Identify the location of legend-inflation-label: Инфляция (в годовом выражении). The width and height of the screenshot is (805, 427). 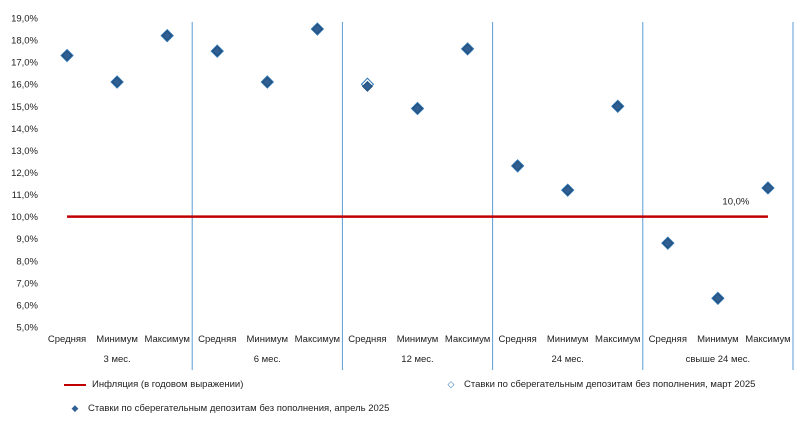
(168, 384).